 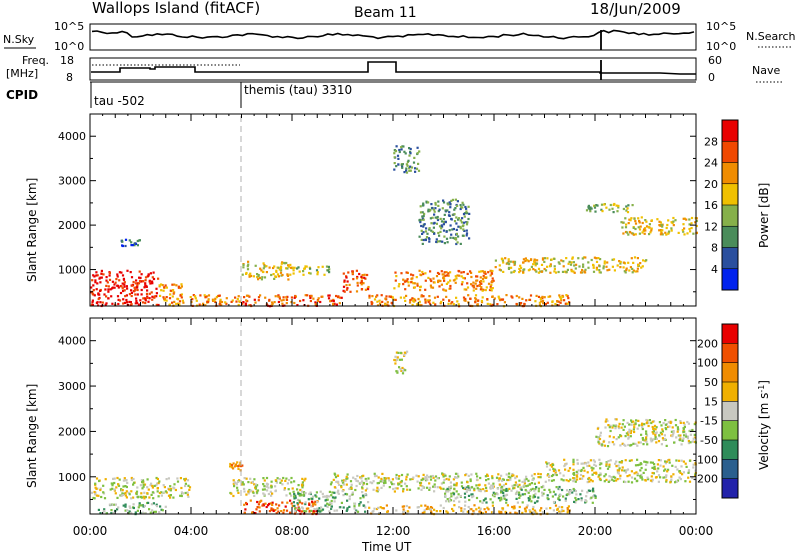 What do you see at coordinates (393, 68) in the screenshot?
I see `freq-trace` at bounding box center [393, 68].